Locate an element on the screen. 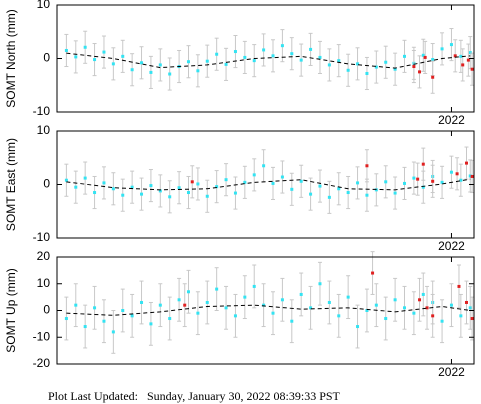  plot-area is located at coordinates (269, 61).